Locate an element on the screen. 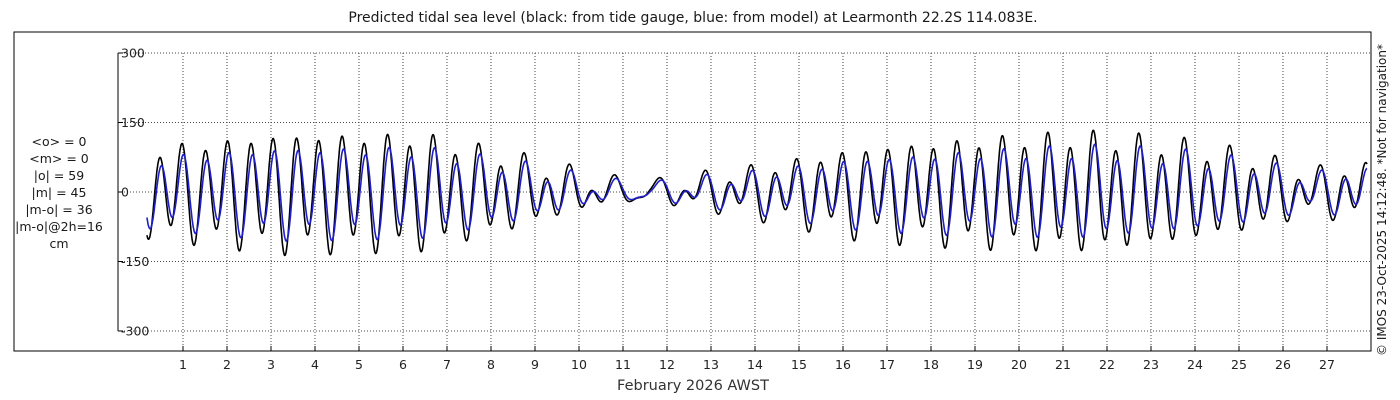 This screenshot has height=400, width=1400. x-tick-label: 11 is located at coordinates (623, 364).